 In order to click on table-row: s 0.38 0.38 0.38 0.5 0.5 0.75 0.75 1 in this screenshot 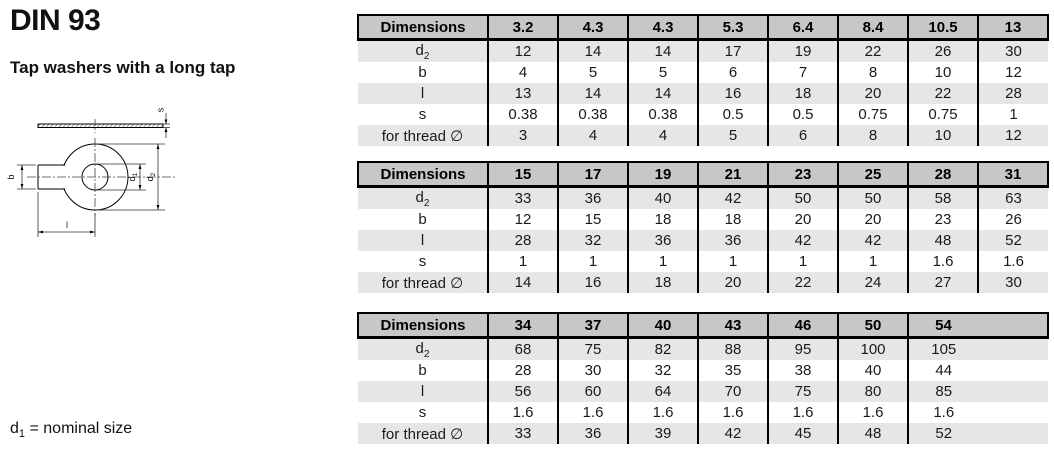, I will do `click(703, 114)`.